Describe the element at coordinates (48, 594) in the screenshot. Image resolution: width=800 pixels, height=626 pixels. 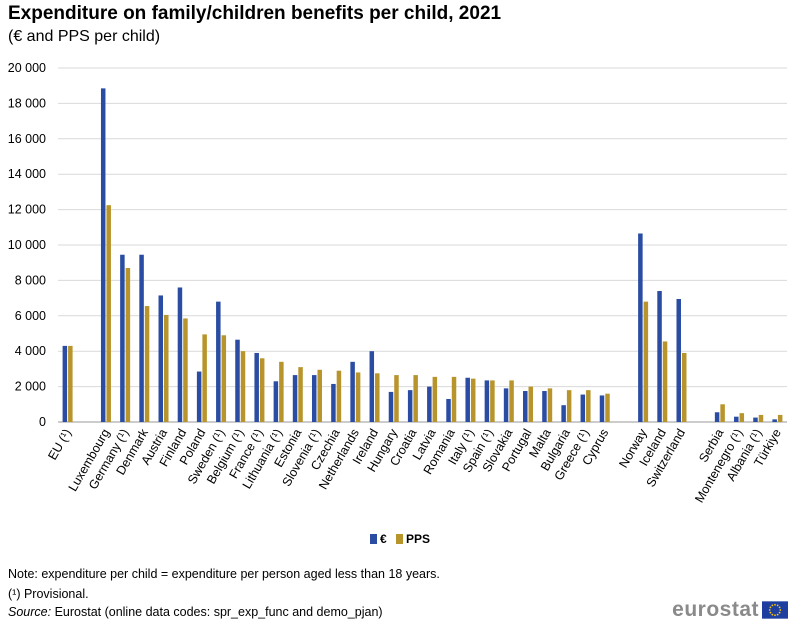
I see `footnote-provisional: (¹) Provisional.` at that location.